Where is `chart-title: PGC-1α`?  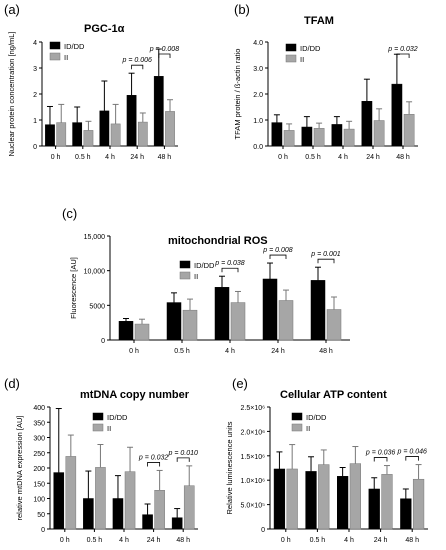
chart-title: PGC-1α is located at coordinates (104, 29).